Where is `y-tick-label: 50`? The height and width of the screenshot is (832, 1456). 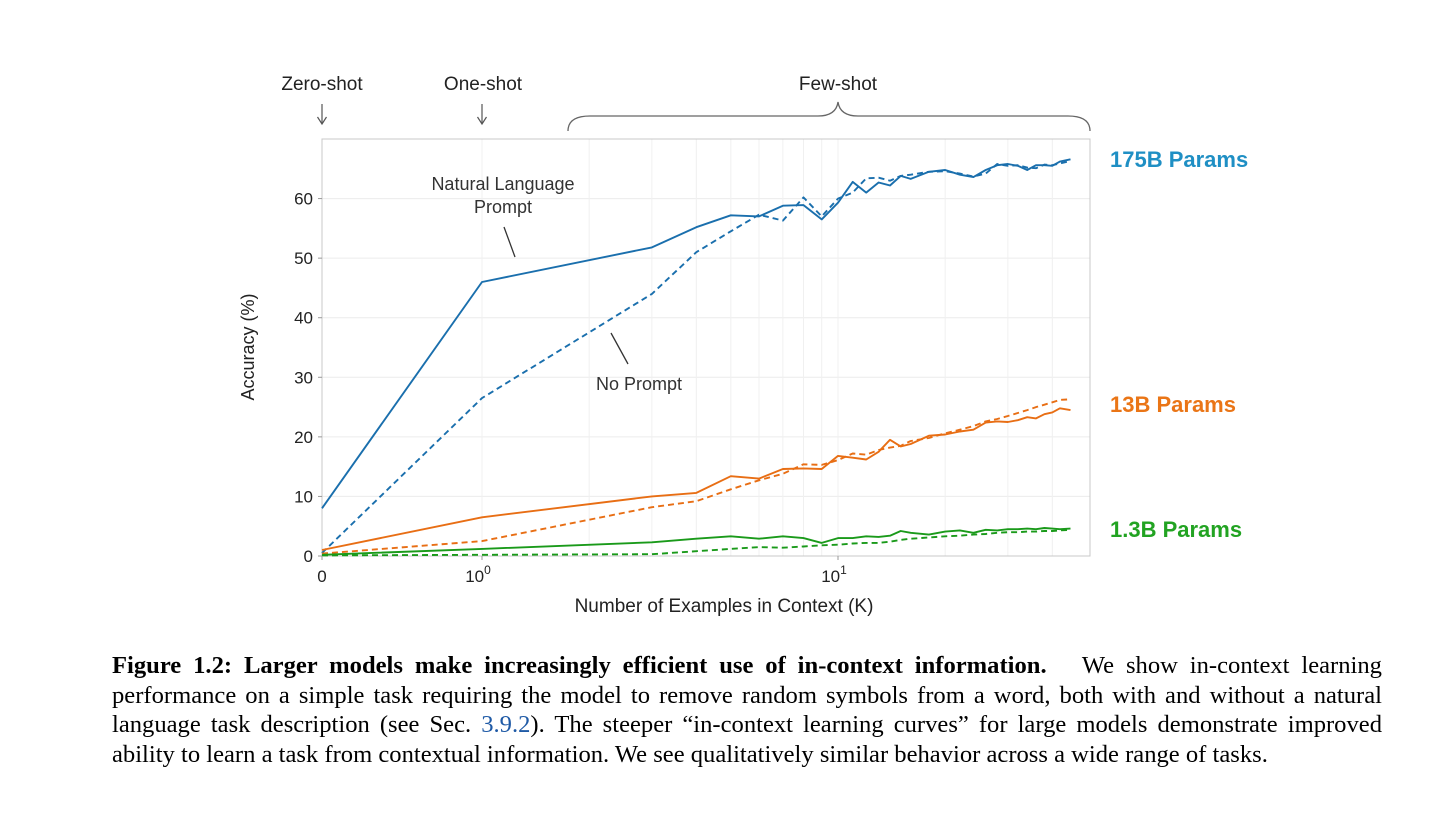 y-tick-label: 50 is located at coordinates (303, 258).